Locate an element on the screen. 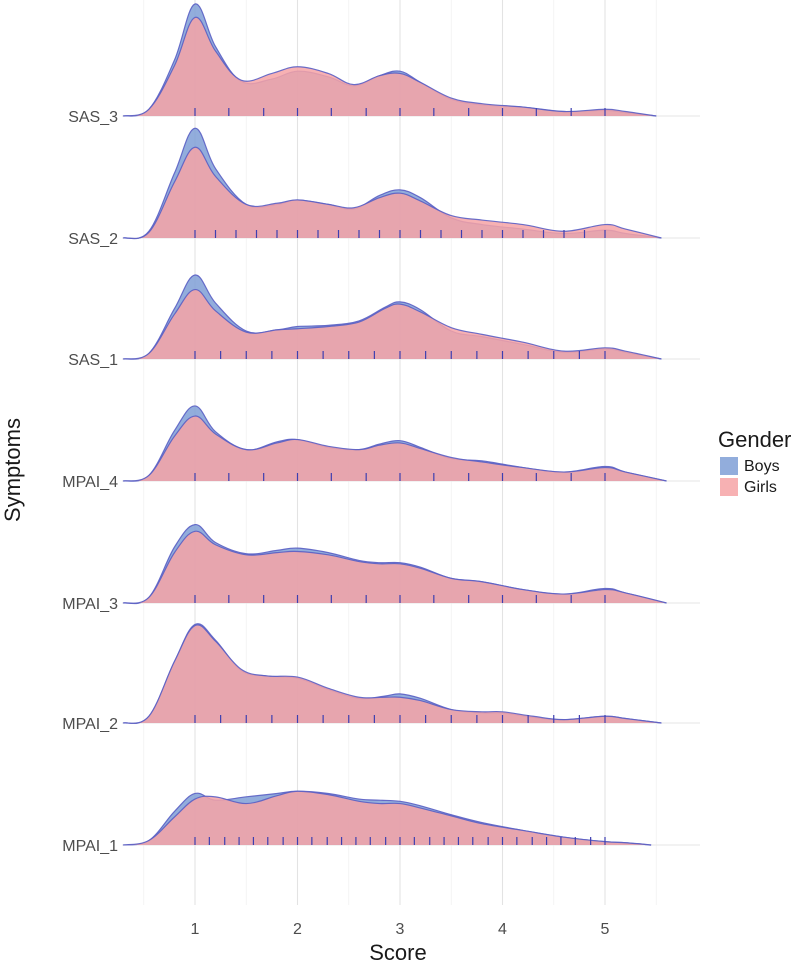 The image size is (798, 963). y-axis: SAS_3 SAS_2 SAS_1 MPAI_4 MPAI_3 MPAI_2 MPAI_1 is located at coordinates (90, 482).